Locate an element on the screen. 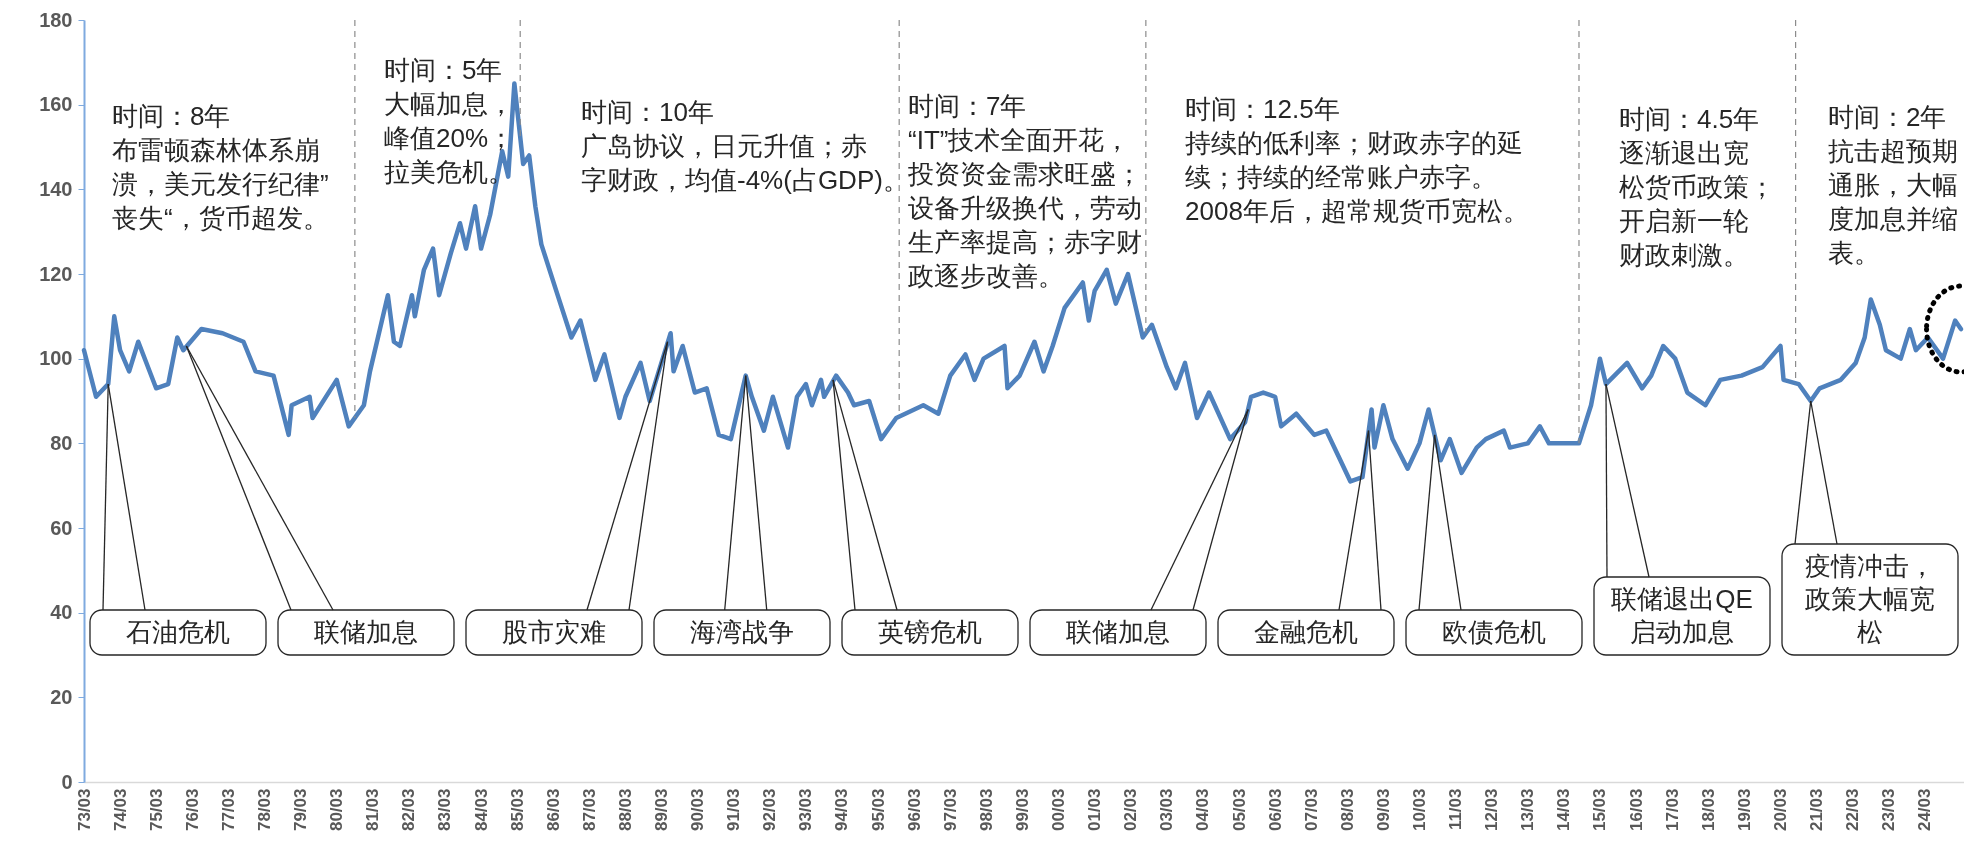 The image size is (1964, 865). x-tick-label: 84/03 is located at coordinates (481, 810).